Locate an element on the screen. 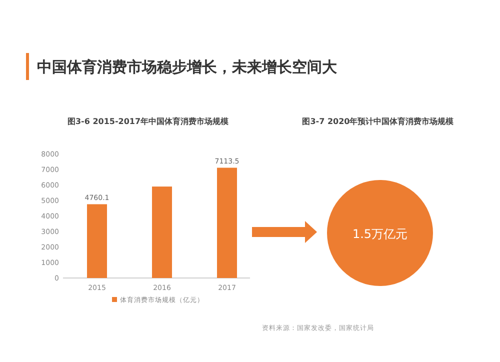 The image size is (500, 362). text: 1.5万亿元 is located at coordinates (380, 234).